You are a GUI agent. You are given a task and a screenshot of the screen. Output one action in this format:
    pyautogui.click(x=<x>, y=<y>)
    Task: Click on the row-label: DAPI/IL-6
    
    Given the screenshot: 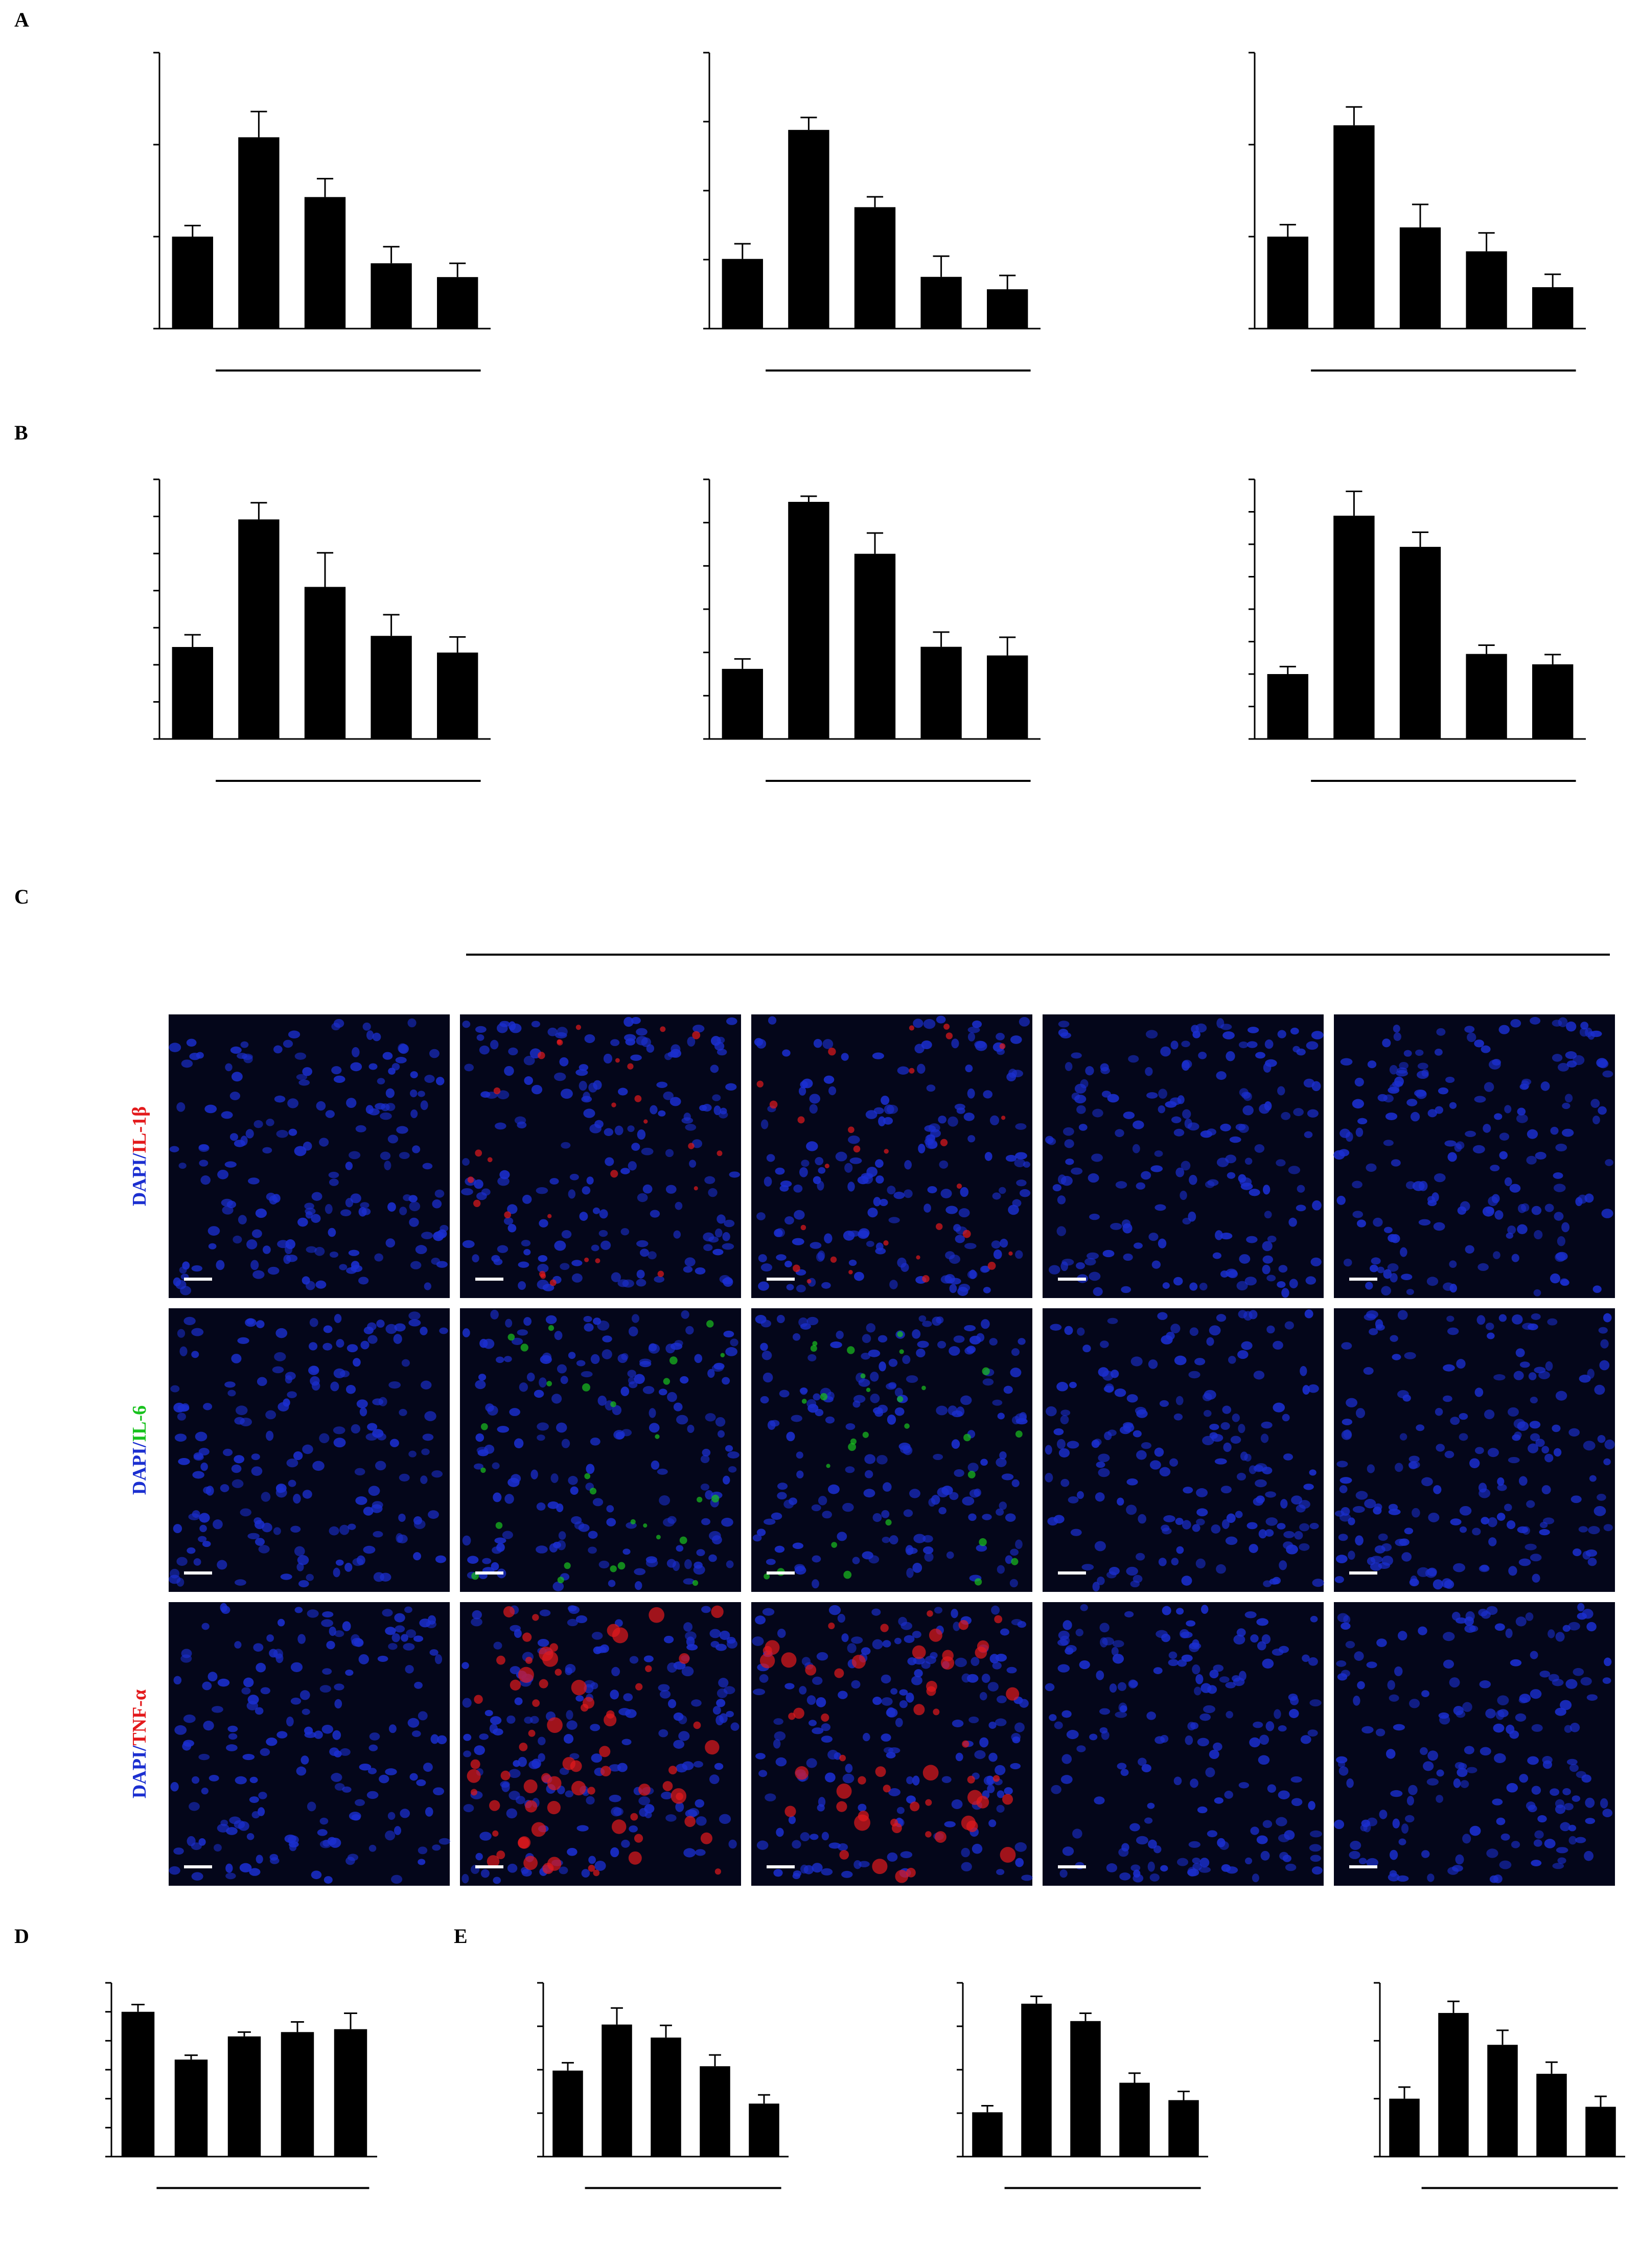 What is the action you would take?
    pyautogui.click(x=139, y=1450)
    